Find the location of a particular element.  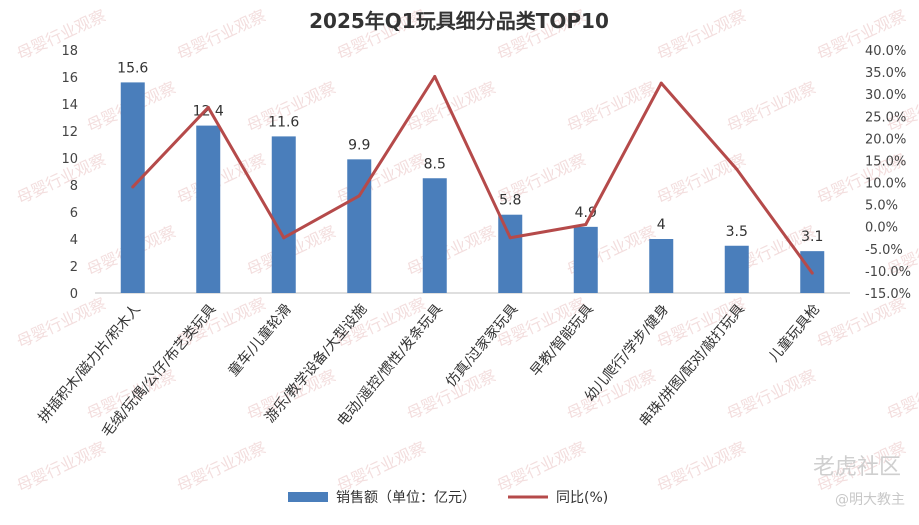

bar-data-label: 4 is located at coordinates (661, 225).